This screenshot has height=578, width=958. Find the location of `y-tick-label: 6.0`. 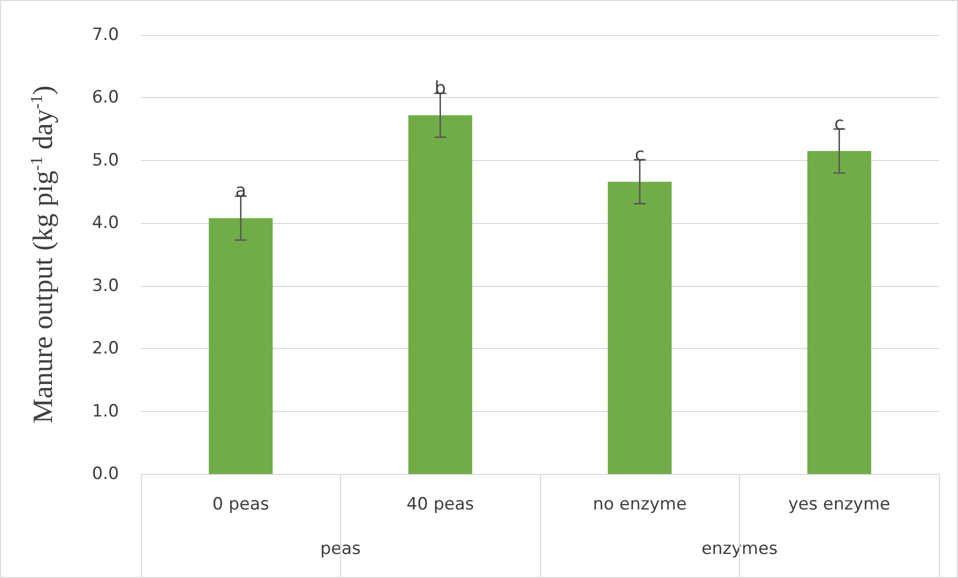

y-tick-label: 6.0 is located at coordinates (105, 98).